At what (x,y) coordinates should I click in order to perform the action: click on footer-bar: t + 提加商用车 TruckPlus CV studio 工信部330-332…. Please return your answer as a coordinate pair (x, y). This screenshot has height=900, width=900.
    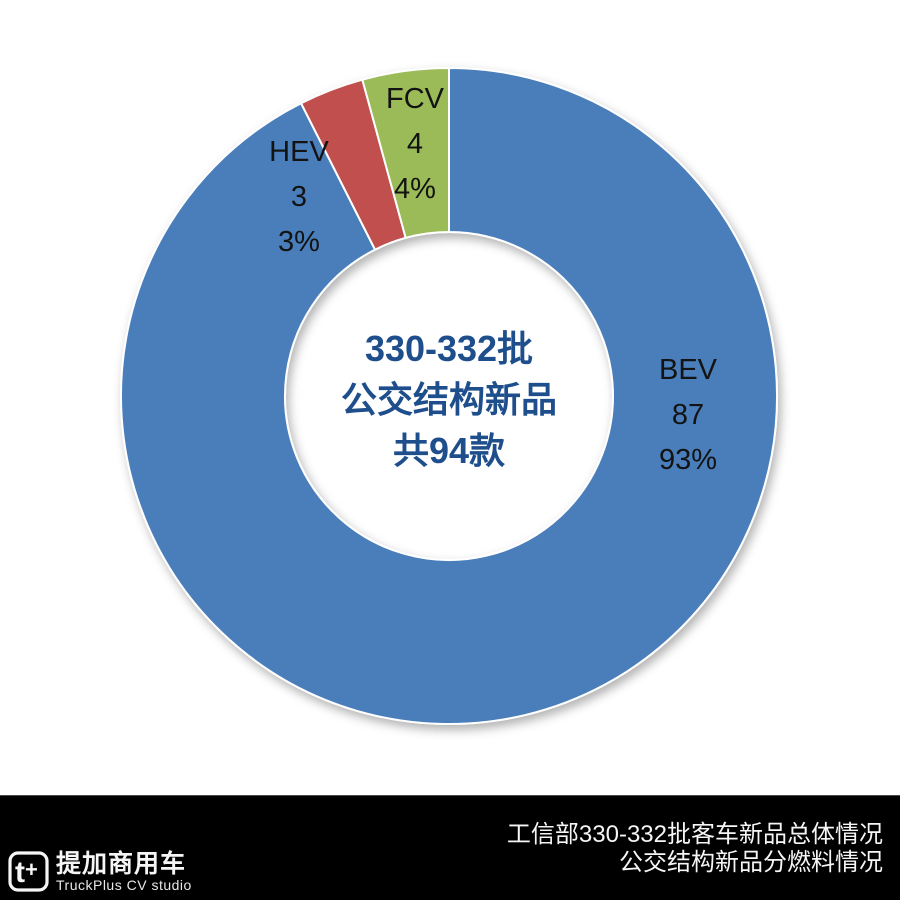
    Looking at the image, I should click on (450, 847).